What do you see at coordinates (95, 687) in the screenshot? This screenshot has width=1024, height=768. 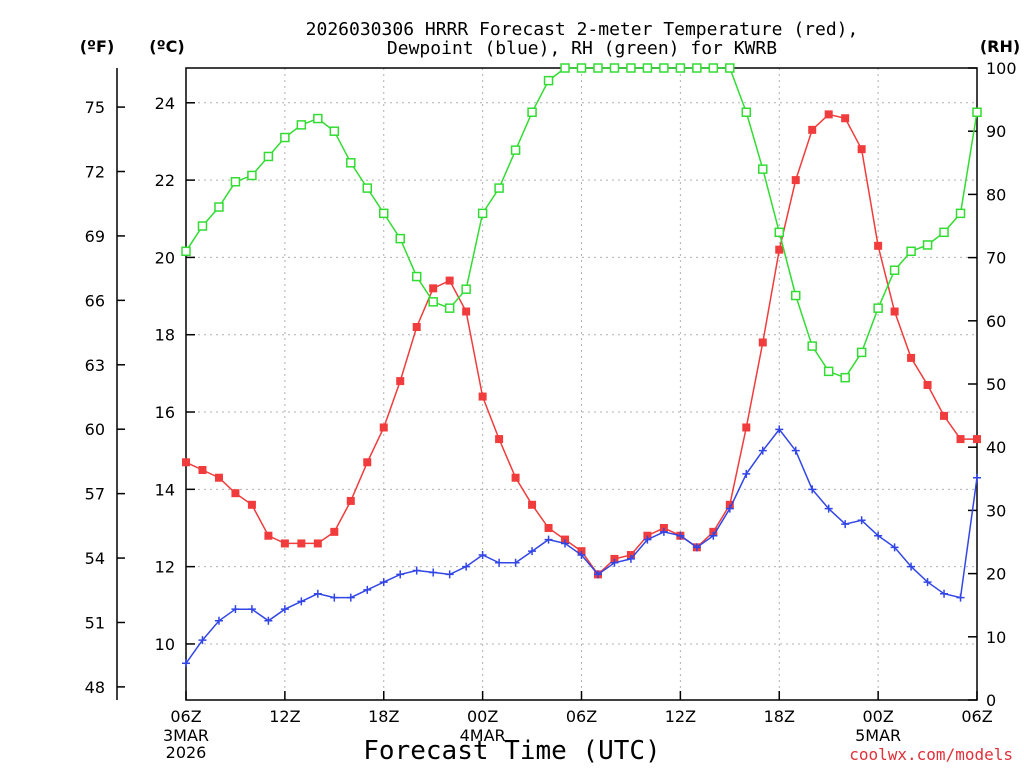 I see `fahrenheit-tick-label: 48` at bounding box center [95, 687].